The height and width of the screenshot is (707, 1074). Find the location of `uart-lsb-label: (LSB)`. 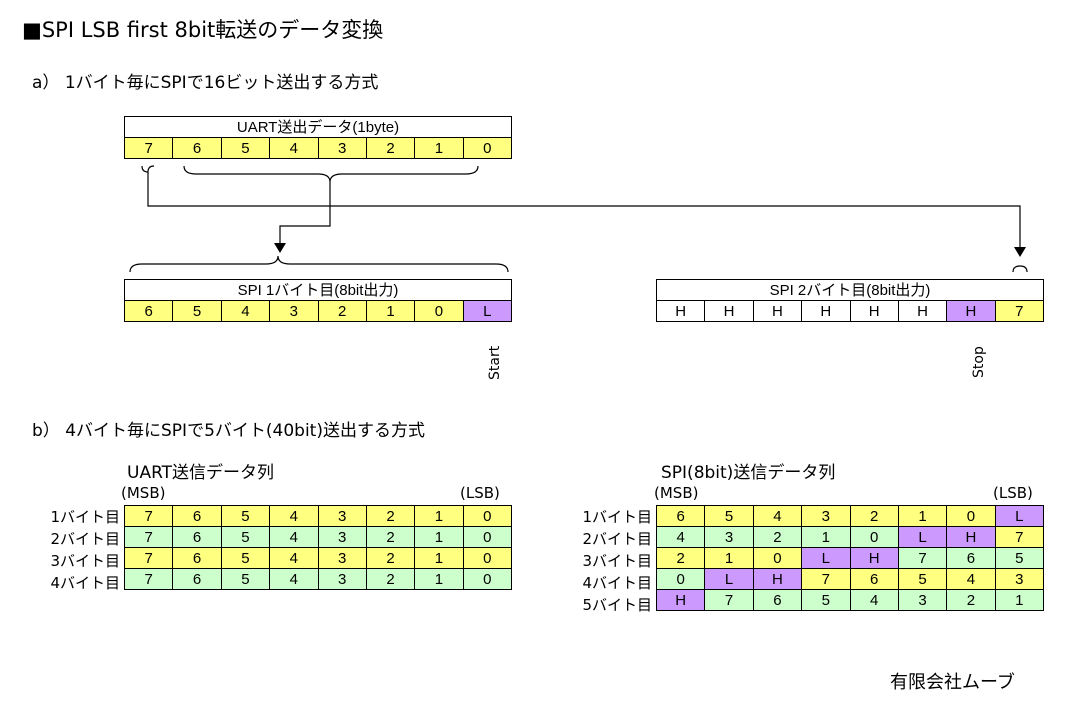

uart-lsb-label: (LSB) is located at coordinates (480, 493).